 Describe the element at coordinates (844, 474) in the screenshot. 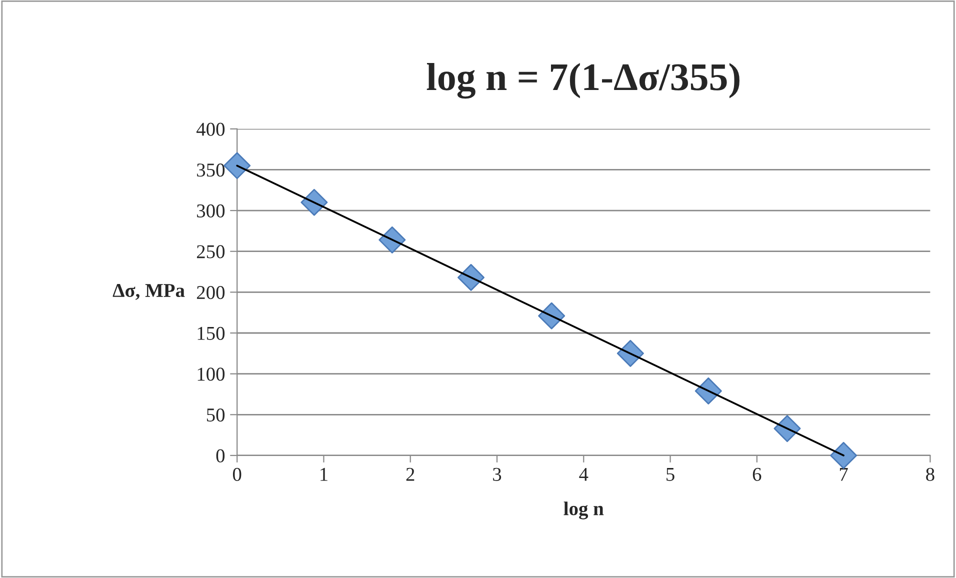

I see `x-tick-label: 7` at that location.